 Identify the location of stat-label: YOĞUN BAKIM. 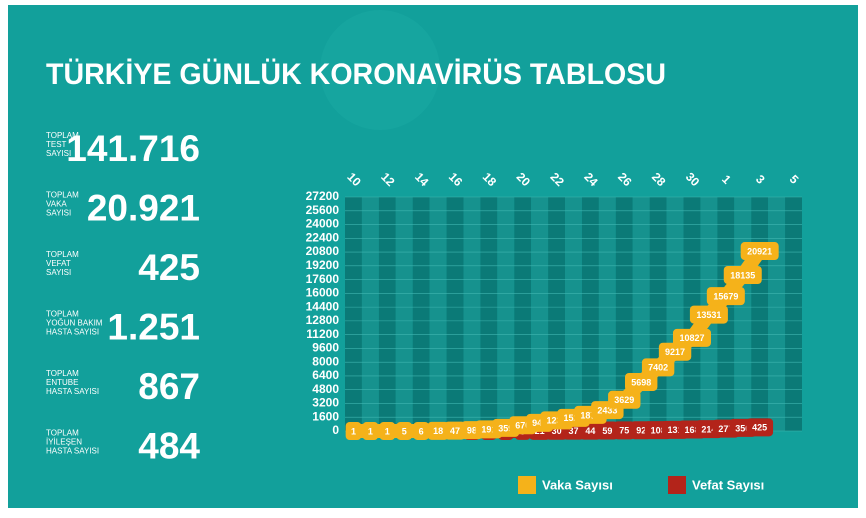
(74, 323).